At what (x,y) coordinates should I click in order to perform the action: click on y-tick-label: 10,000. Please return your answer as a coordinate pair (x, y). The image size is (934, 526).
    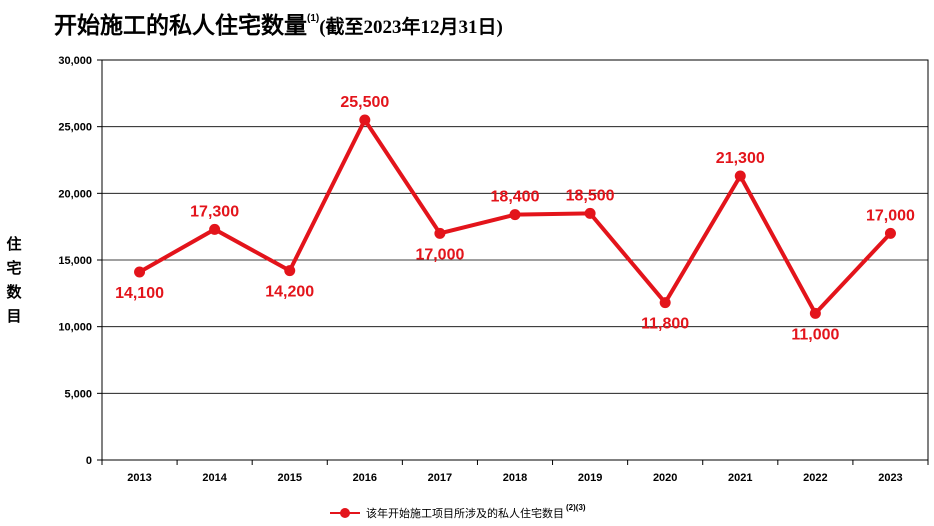
    Looking at the image, I should click on (75, 328).